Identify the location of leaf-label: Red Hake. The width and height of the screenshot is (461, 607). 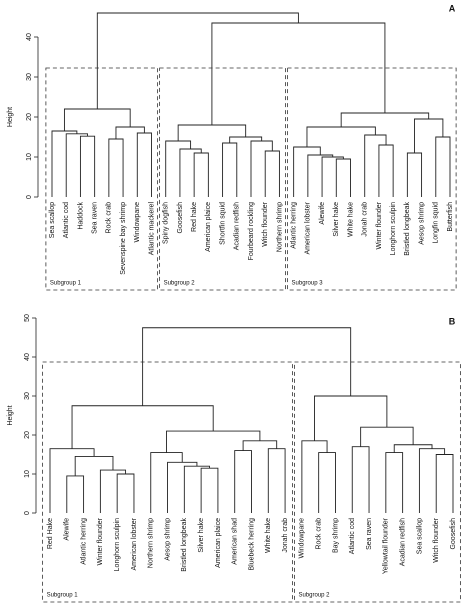
(50, 533).